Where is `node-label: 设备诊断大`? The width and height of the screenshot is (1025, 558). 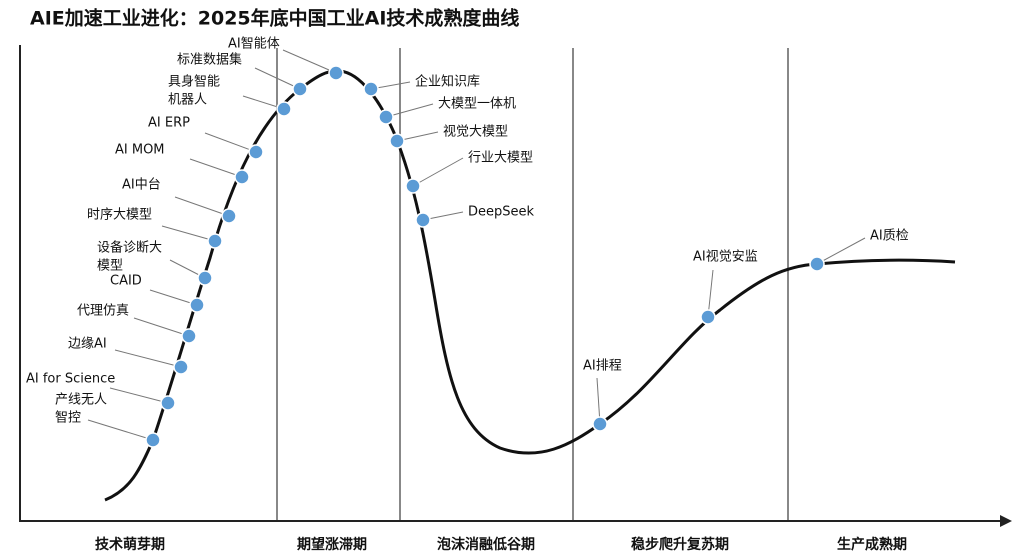 node-label: 设备诊断大 is located at coordinates (129, 248).